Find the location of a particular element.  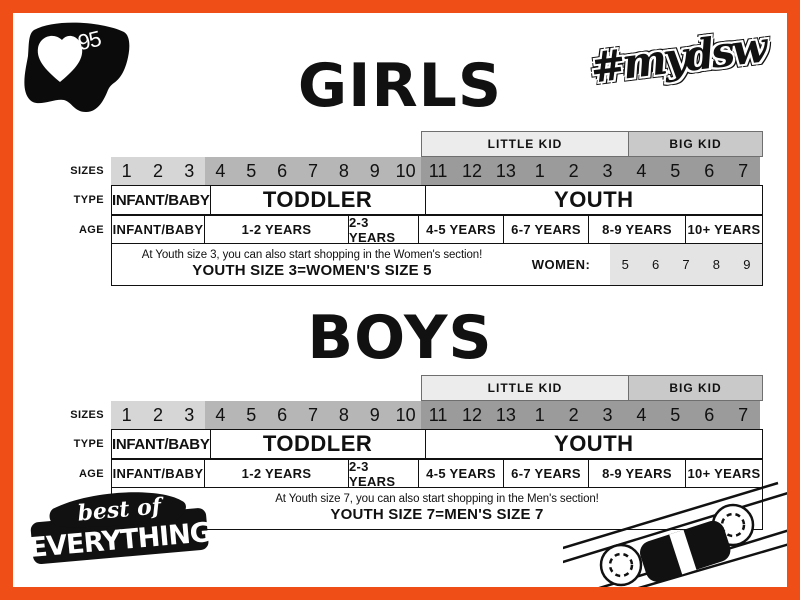

boys-title: BOYS is located at coordinates (400, 338).